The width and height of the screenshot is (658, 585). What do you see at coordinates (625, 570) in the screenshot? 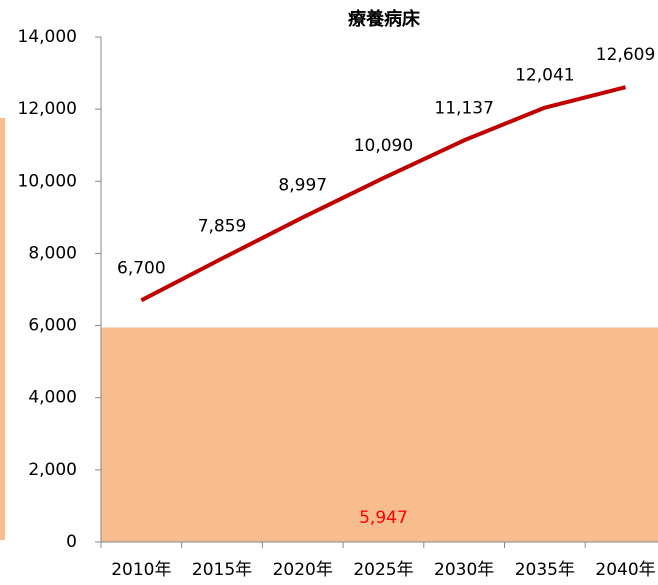
I see `x-tick-label: 2040年` at bounding box center [625, 570].